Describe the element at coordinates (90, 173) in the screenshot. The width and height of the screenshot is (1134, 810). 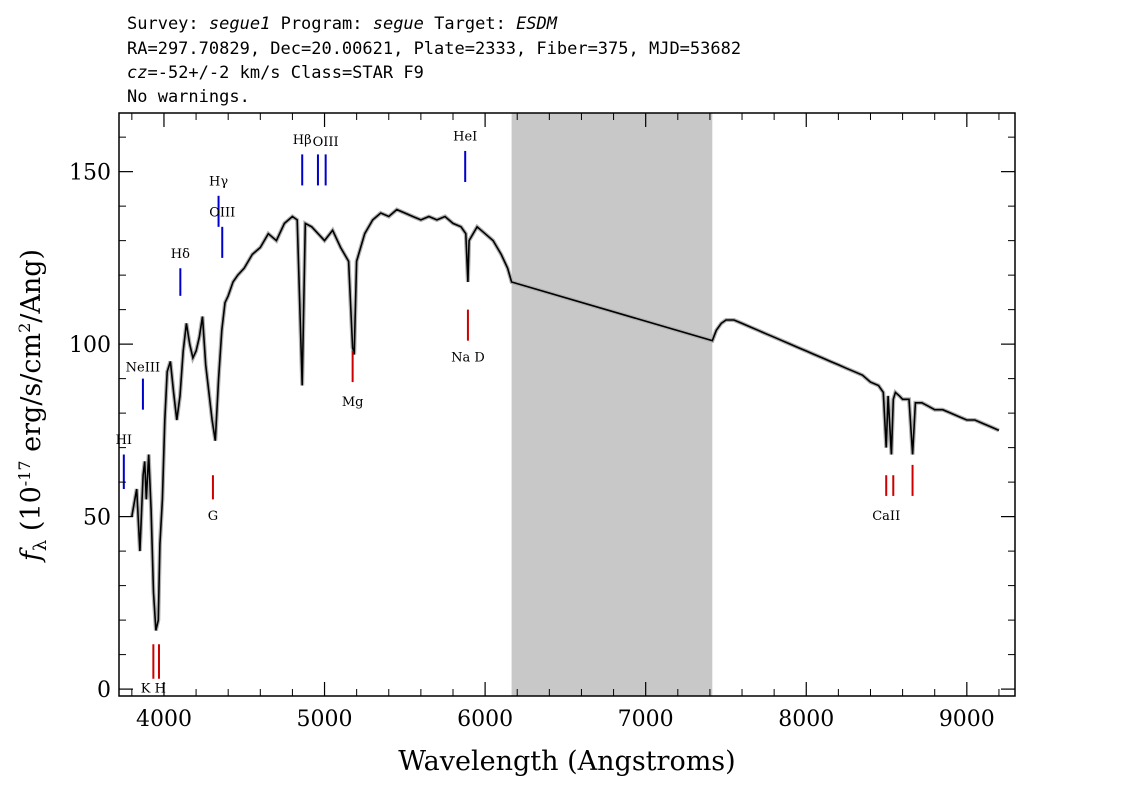
I see `y-tick-label: 150` at that location.